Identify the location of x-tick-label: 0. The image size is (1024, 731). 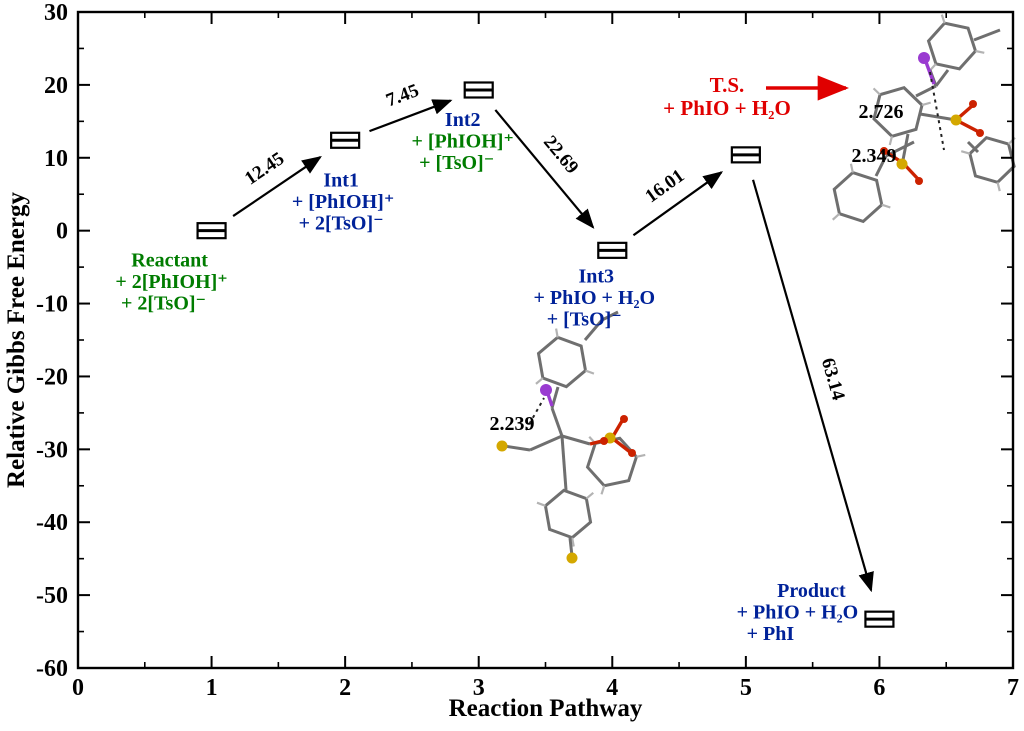
(78, 688).